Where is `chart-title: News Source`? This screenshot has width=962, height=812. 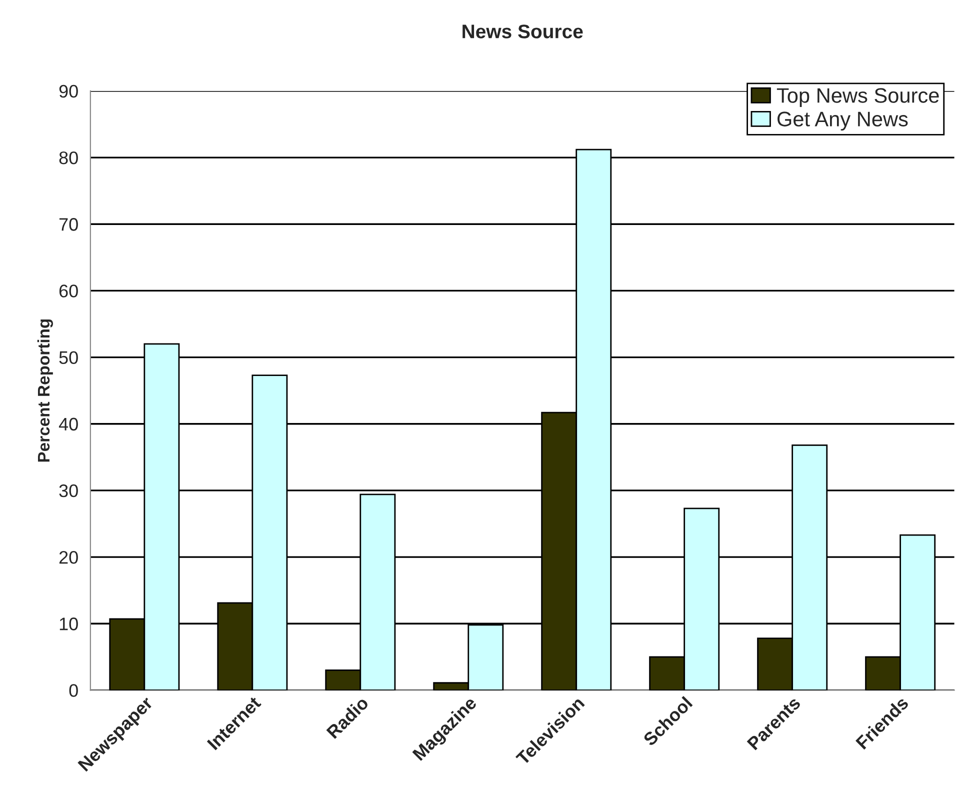 chart-title: News Source is located at coordinates (522, 31).